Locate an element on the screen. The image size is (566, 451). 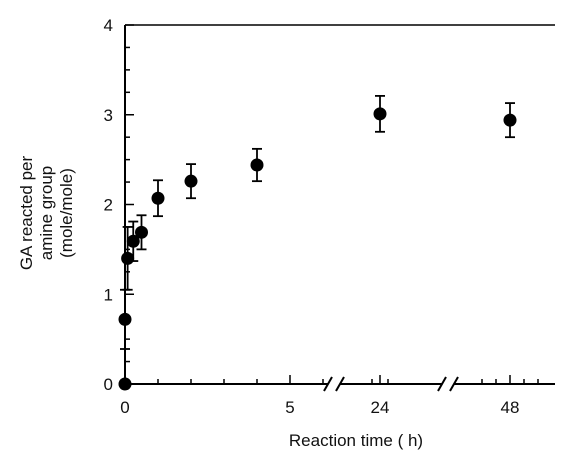
y-axis-label-line-1: GA reacted per is located at coordinates (26, 212).